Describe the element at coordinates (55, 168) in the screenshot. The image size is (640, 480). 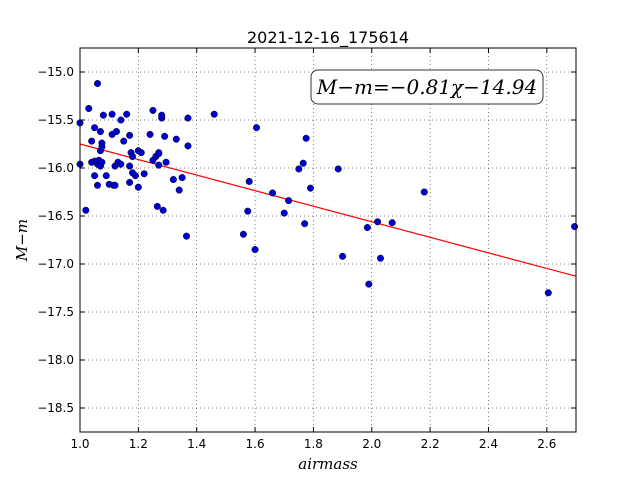
I see `y-tick-label: −16.0` at that location.